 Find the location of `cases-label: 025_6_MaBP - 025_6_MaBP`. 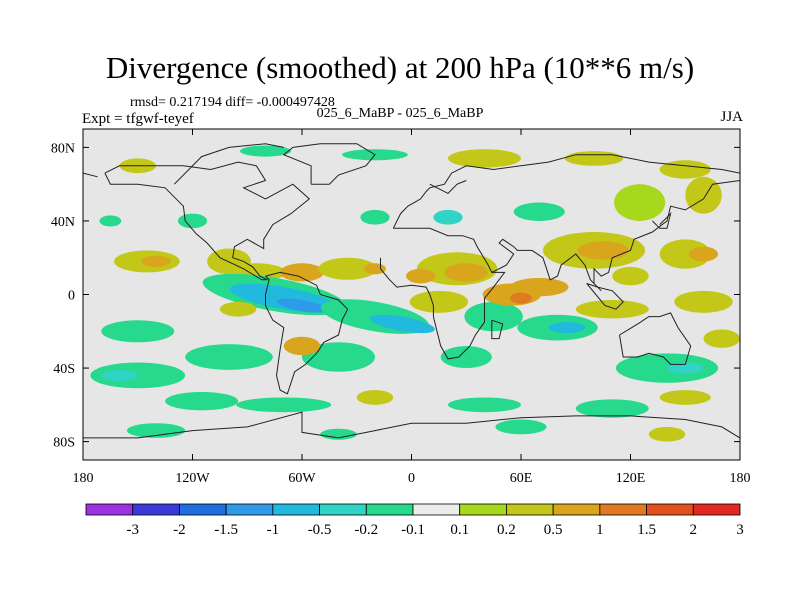

cases-label: 025_6_MaBP - 025_6_MaBP is located at coordinates (400, 113).